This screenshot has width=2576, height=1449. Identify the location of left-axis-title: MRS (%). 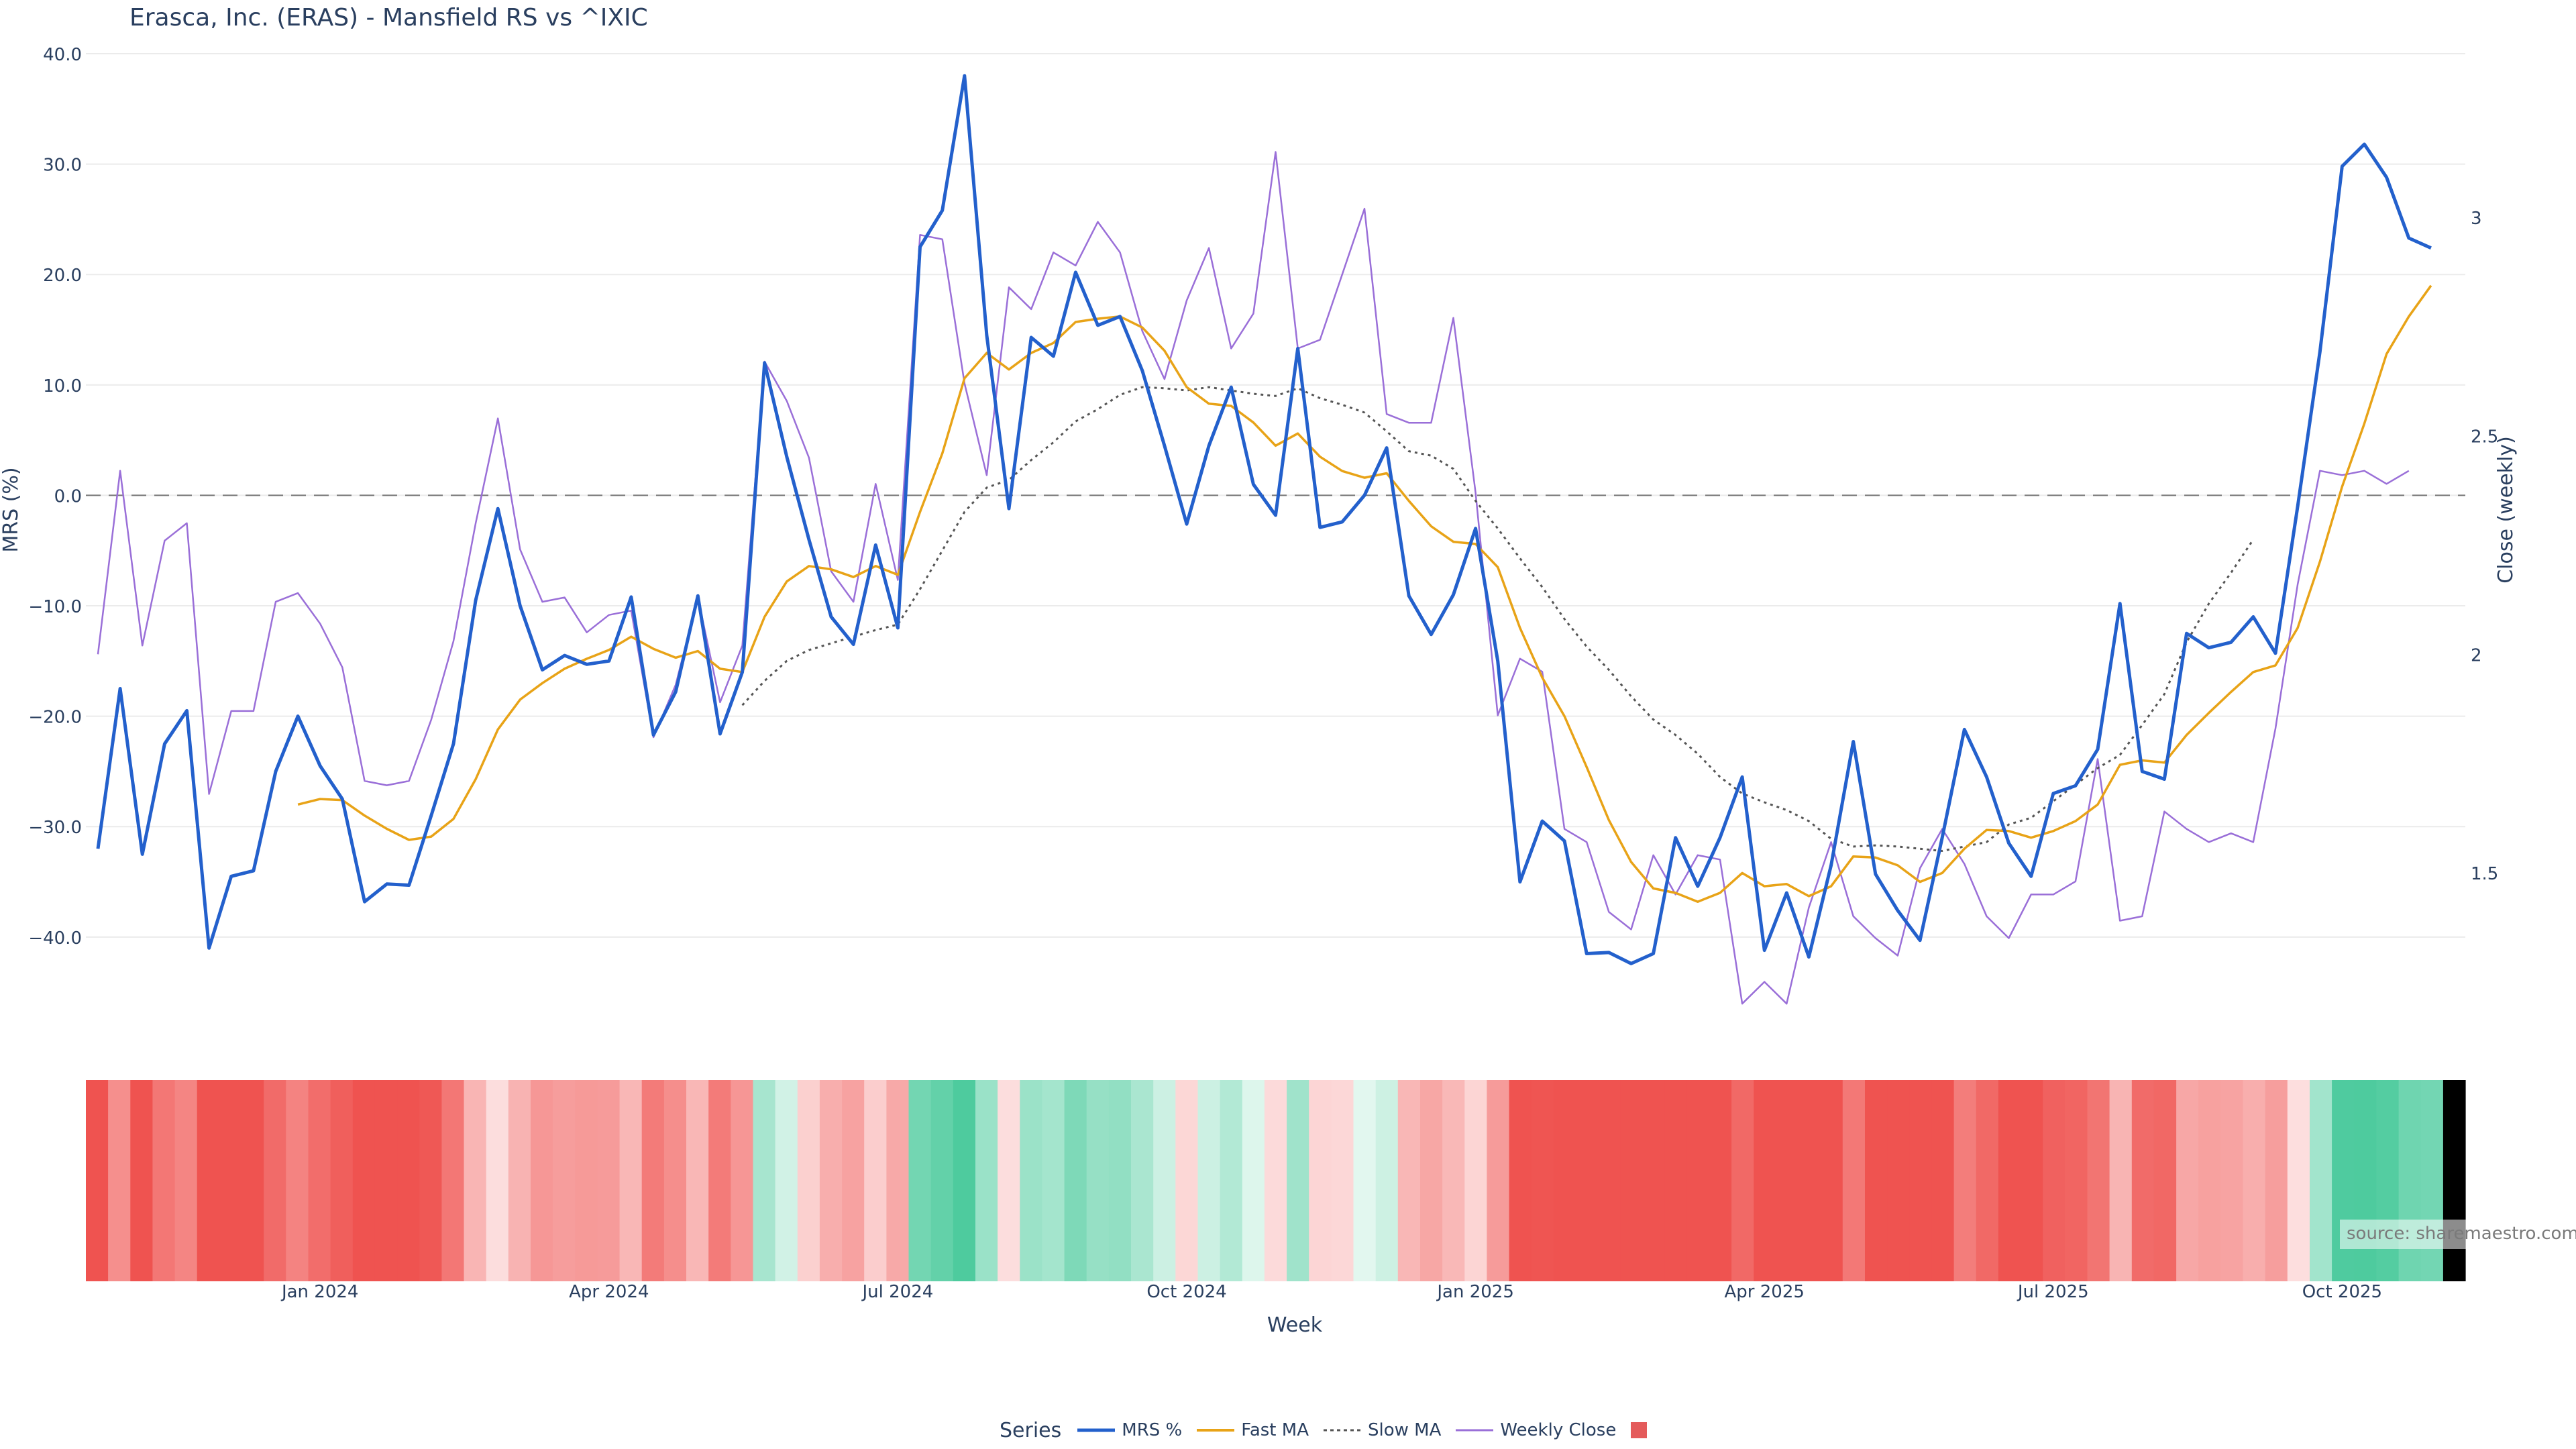
(11, 509).